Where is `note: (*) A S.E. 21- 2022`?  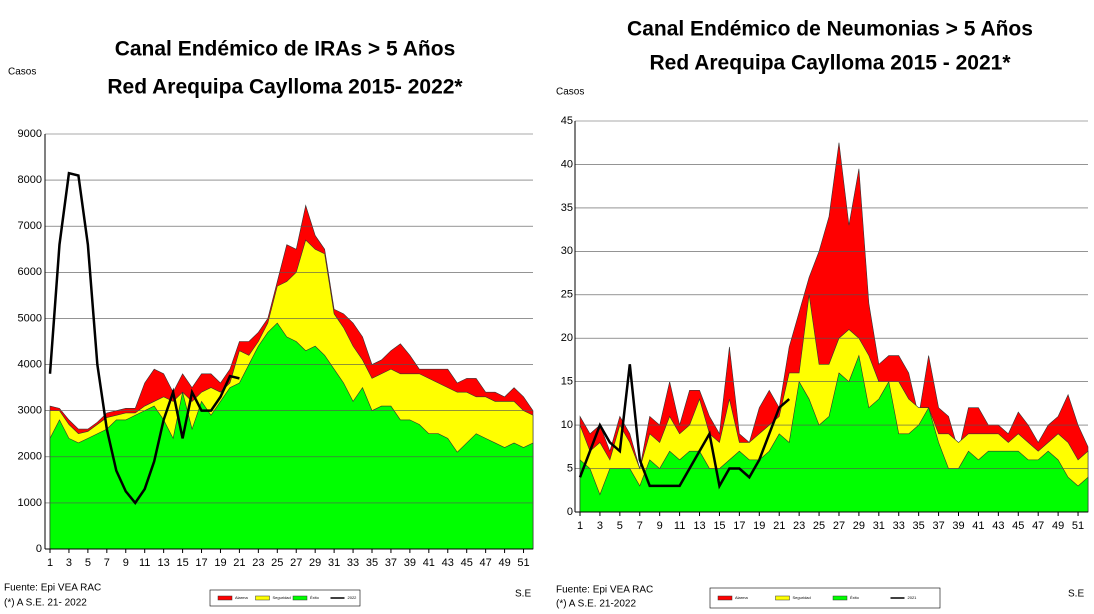
note: (*) A S.E. 21- 2022 is located at coordinates (45, 603).